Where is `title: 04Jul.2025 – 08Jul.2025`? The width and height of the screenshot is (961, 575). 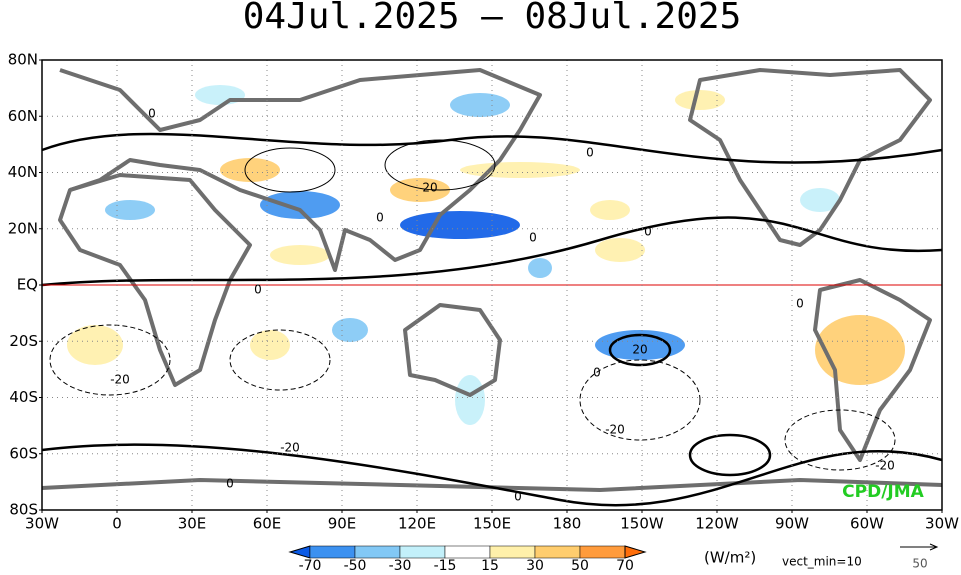 title: 04Jul.2025 – 08Jul.2025 is located at coordinates (492, 18).